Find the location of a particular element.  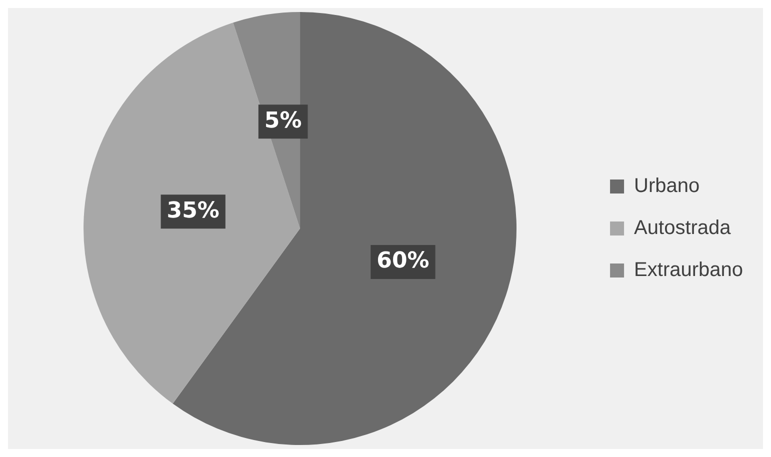

data-label: 35% is located at coordinates (193, 211).